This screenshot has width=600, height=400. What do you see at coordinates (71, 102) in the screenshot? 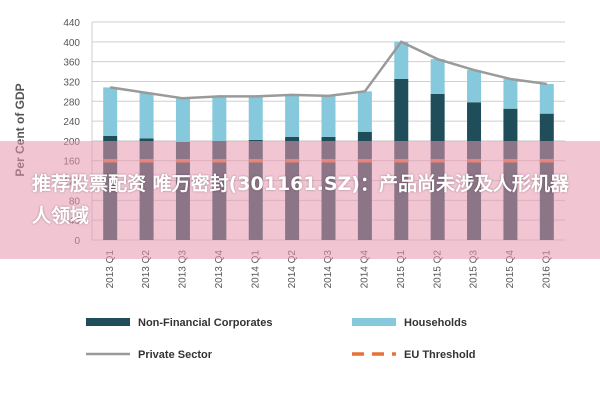
I see `y-tick-label: 280` at bounding box center [71, 102].